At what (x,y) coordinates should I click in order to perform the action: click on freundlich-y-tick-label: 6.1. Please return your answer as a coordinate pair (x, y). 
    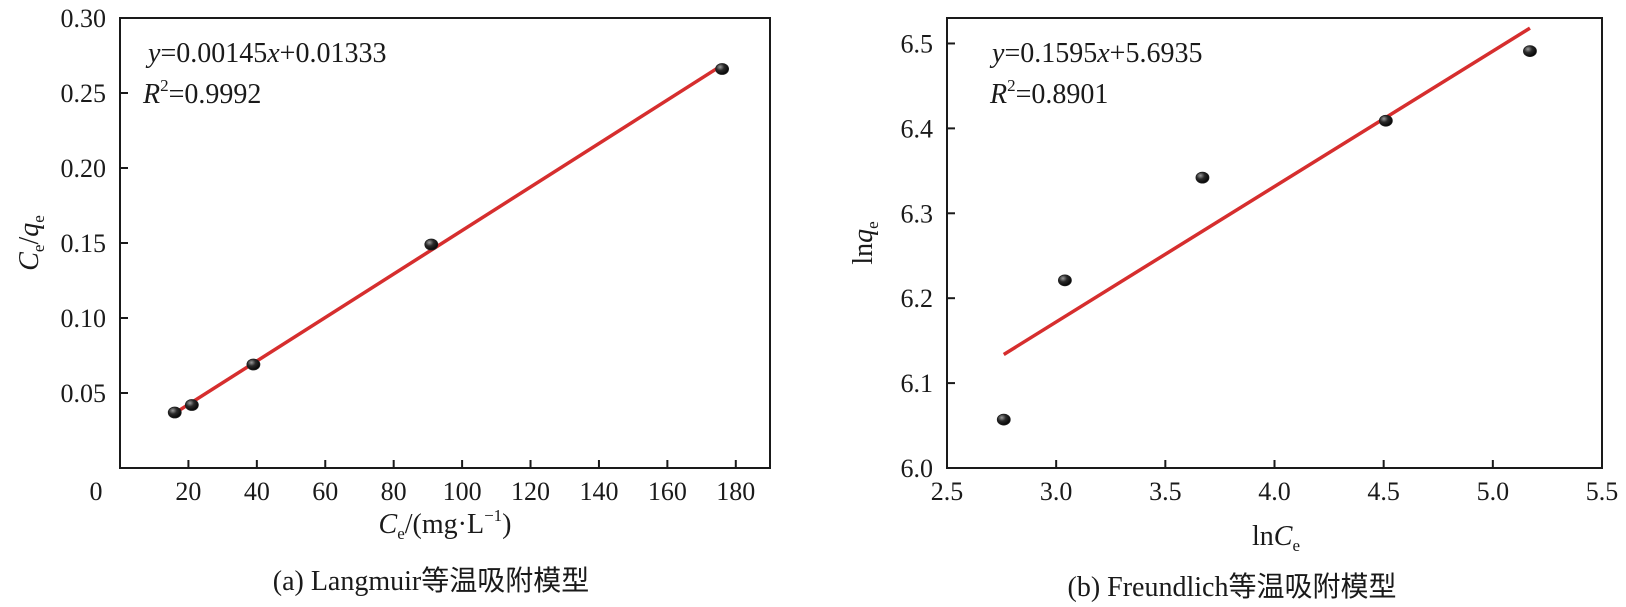
    Looking at the image, I should click on (917, 383).